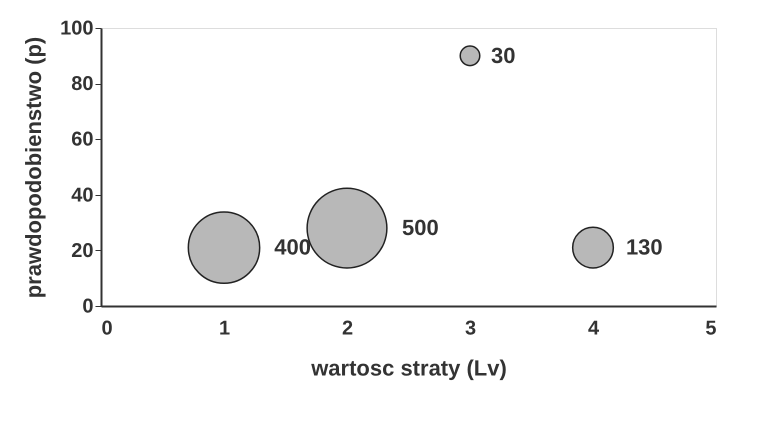  What do you see at coordinates (470, 329) in the screenshot?
I see `x-tick-label: 3` at bounding box center [470, 329].